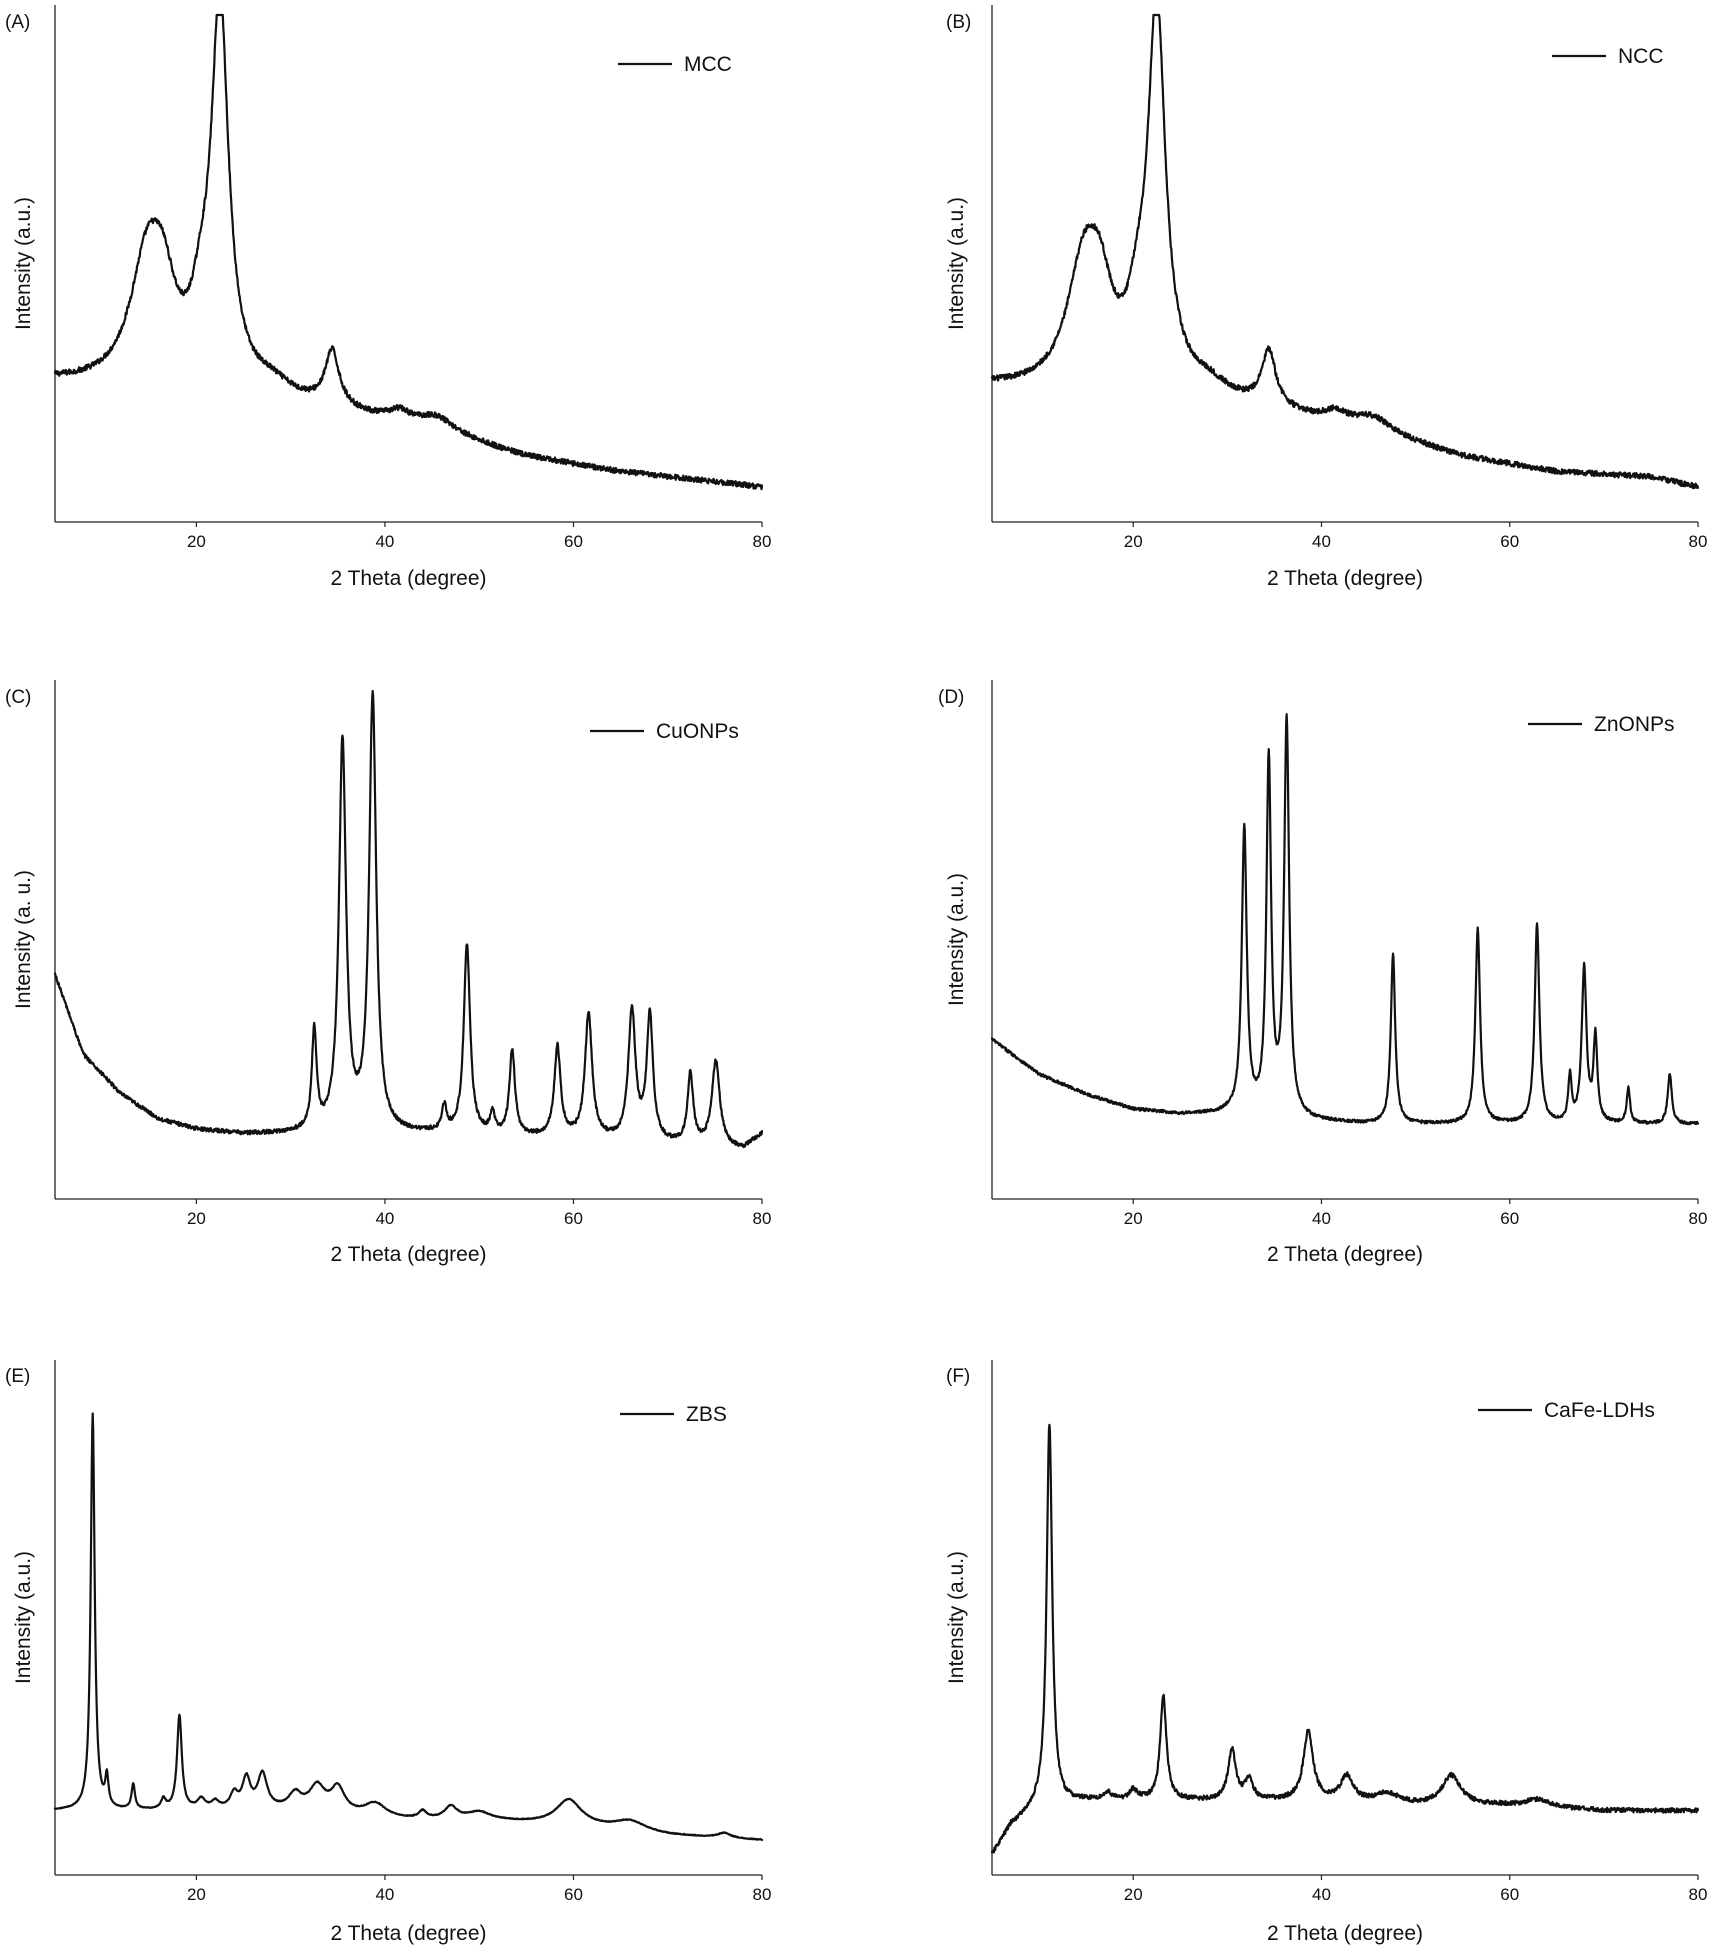 The width and height of the screenshot is (1715, 1949). I want to click on xrd-series-line-cafe-ldhs, so click(1345, 1638).